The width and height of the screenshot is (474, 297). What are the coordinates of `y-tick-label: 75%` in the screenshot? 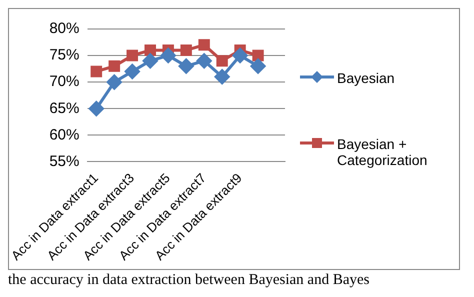 It's located at (64, 55).